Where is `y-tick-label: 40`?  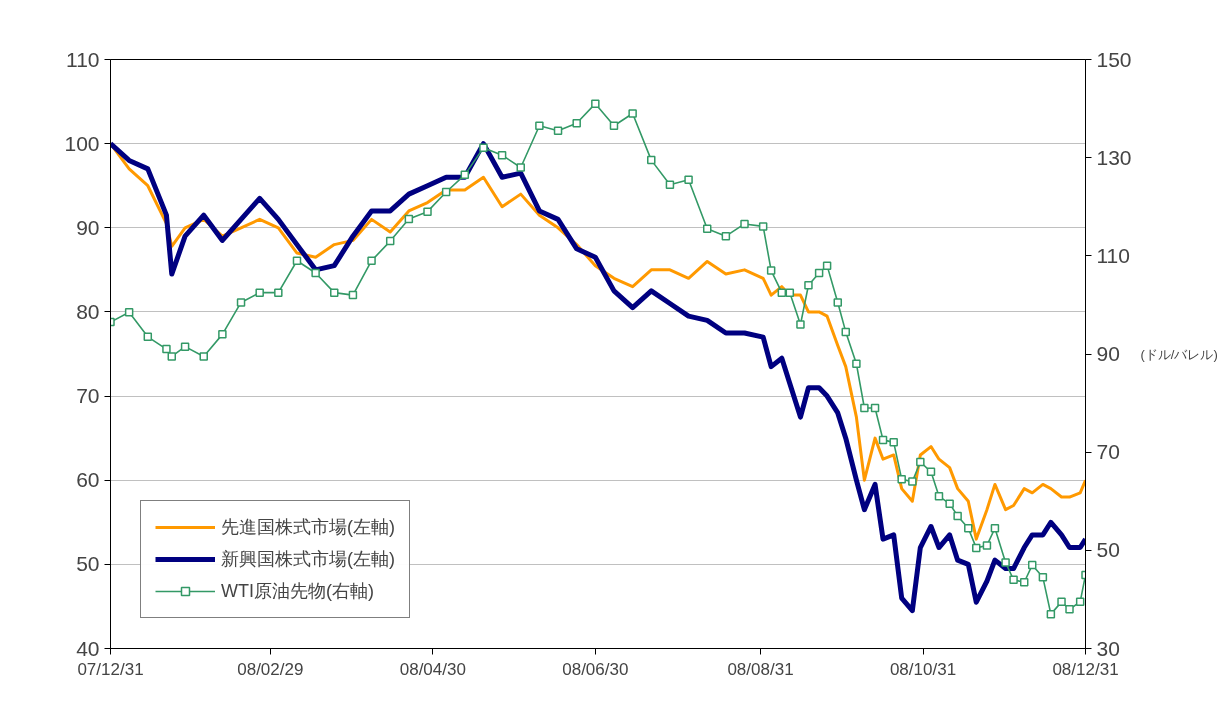
y-tick-label: 40 is located at coordinates (88, 648).